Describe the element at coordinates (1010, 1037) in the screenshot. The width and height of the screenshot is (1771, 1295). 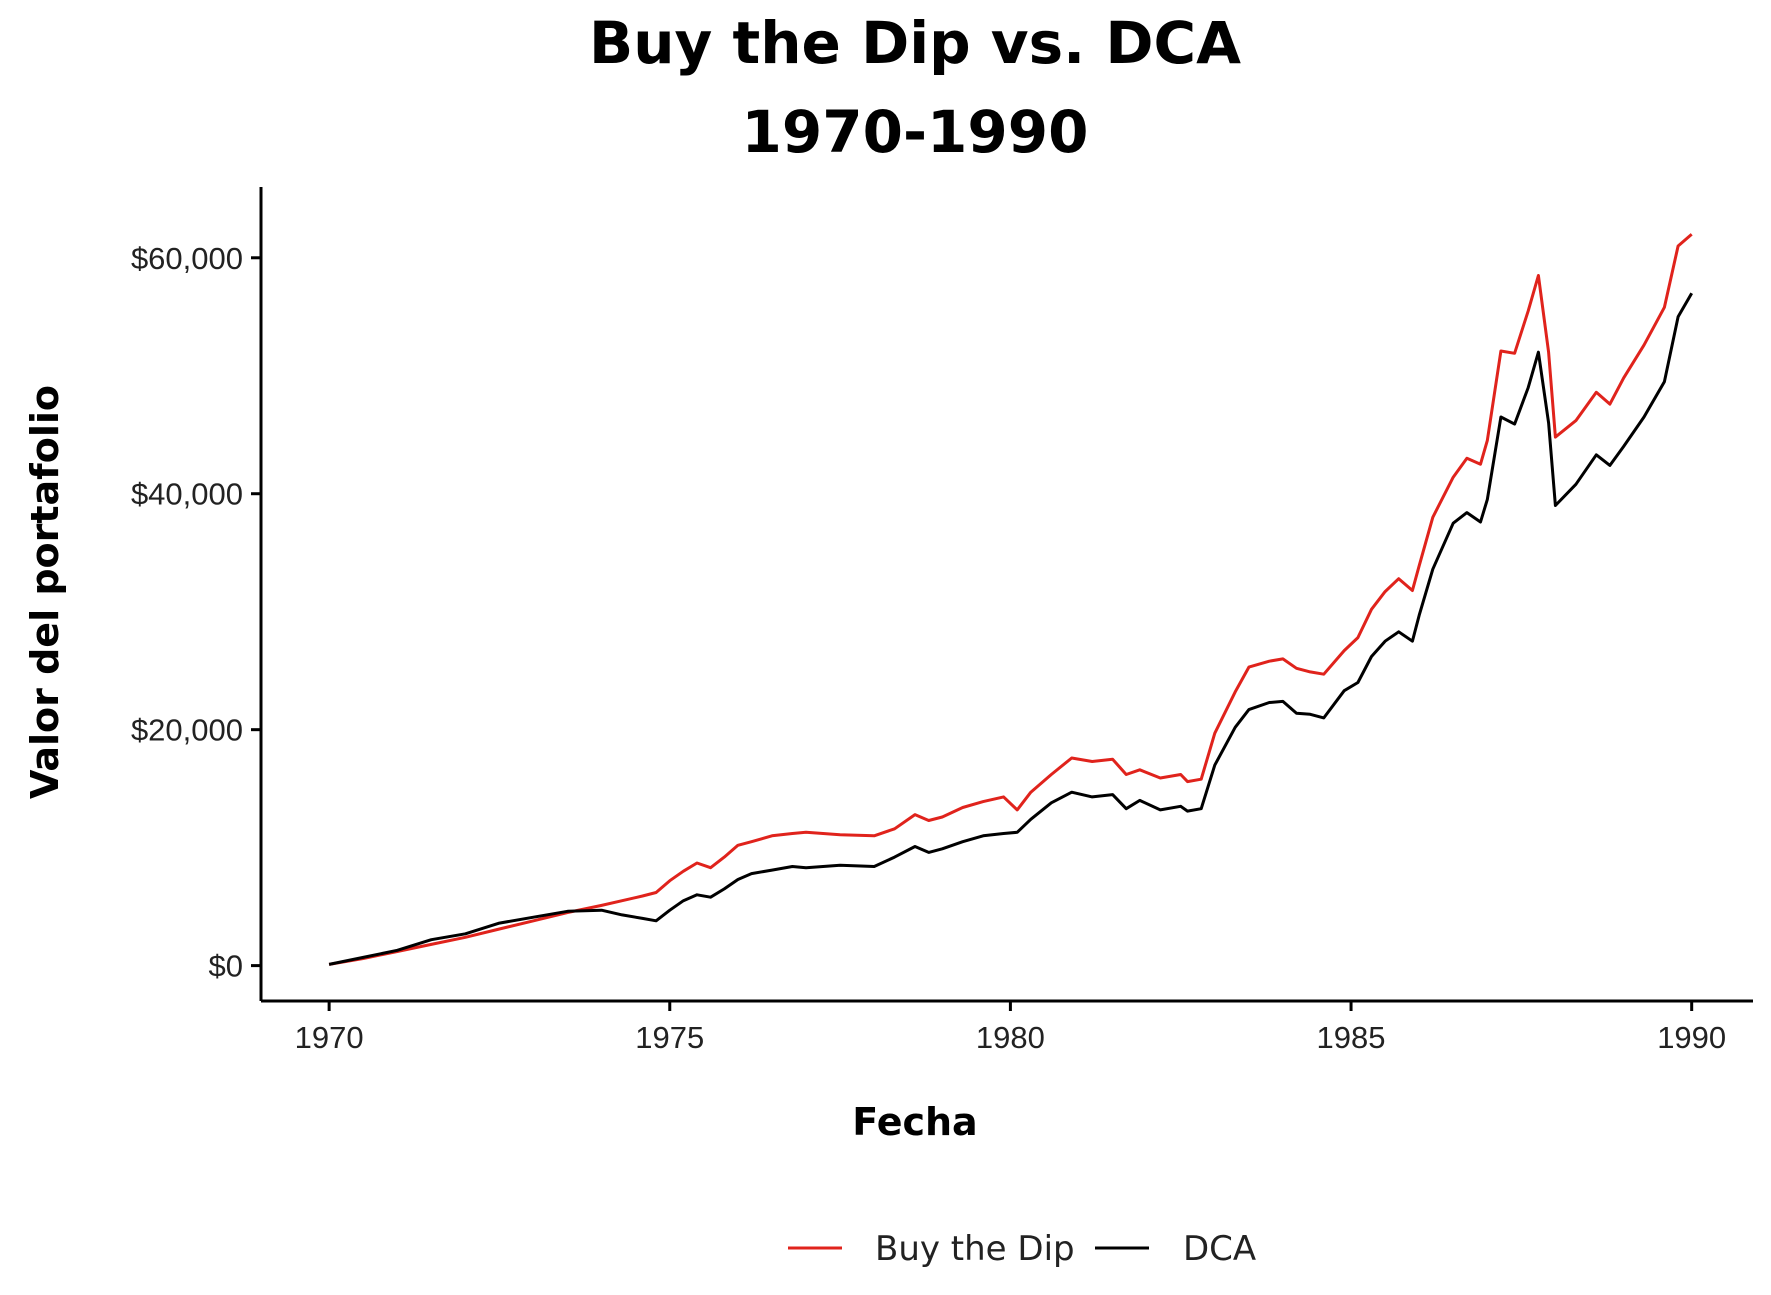
I see `x-tick-label: 1980` at that location.